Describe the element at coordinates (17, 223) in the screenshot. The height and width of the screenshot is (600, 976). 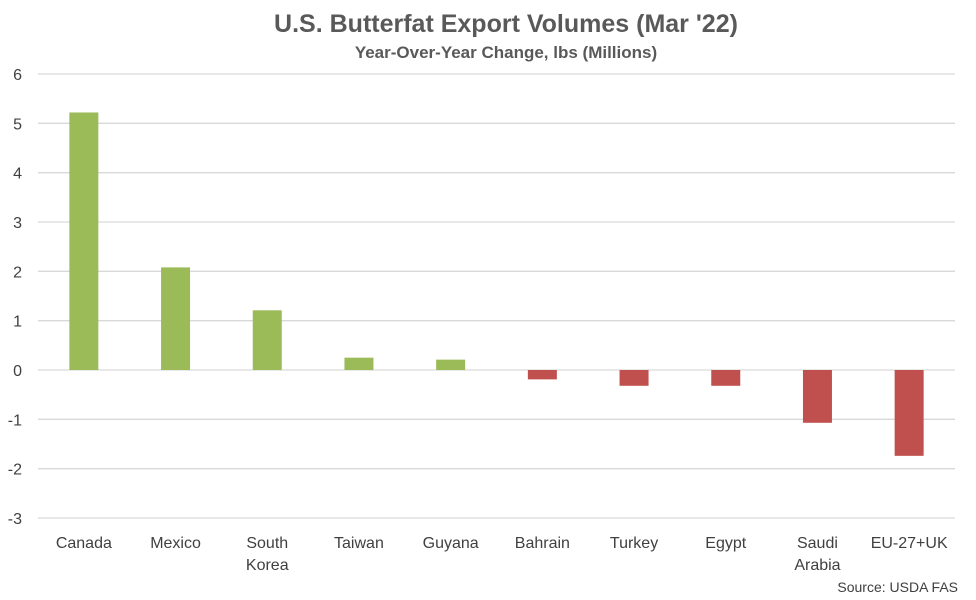
I see `y-tick-label: 3` at that location.